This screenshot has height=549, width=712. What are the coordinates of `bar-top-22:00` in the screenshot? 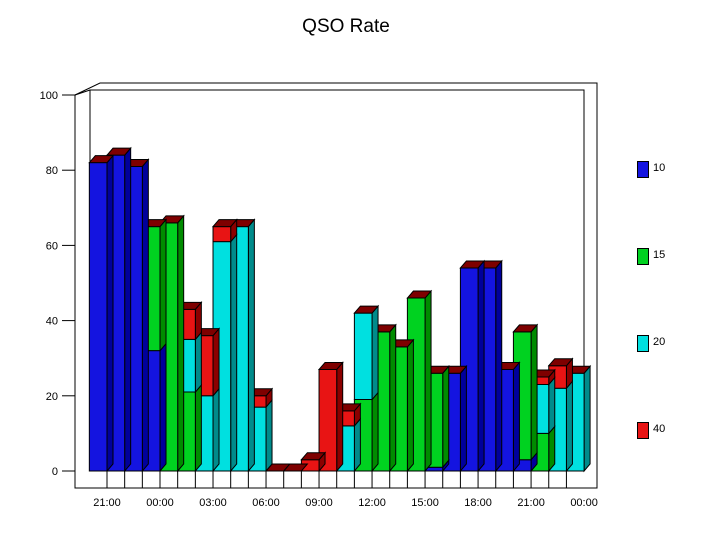 It's located at (560, 362).